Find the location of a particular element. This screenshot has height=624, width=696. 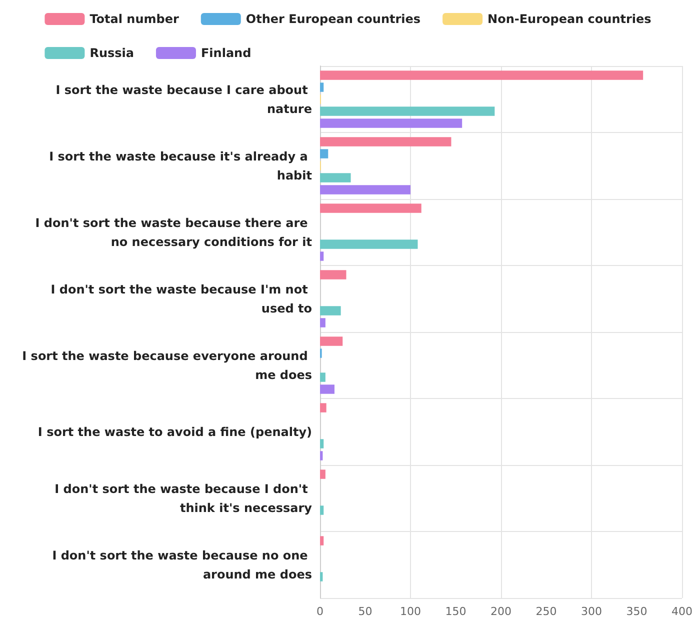

x-tick-label: 0 is located at coordinates (320, 611).